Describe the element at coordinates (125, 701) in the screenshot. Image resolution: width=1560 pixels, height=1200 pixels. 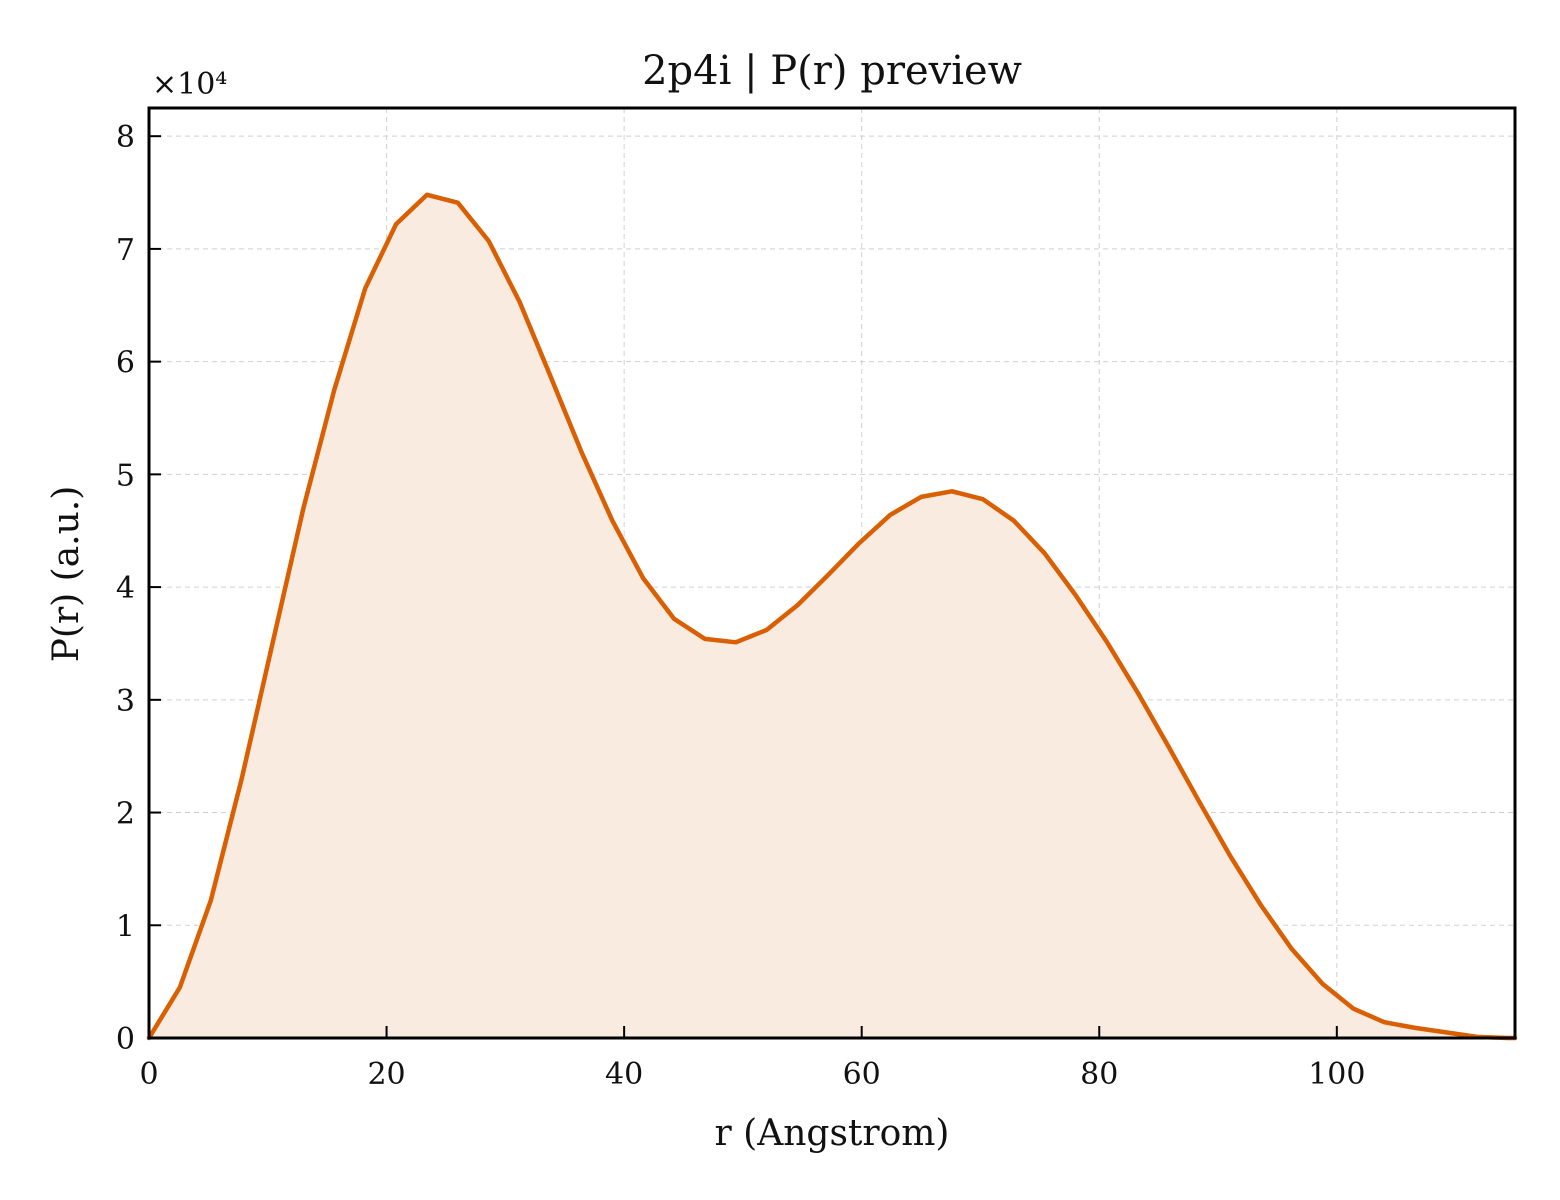
I see `y-tick-label: 3` at that location.